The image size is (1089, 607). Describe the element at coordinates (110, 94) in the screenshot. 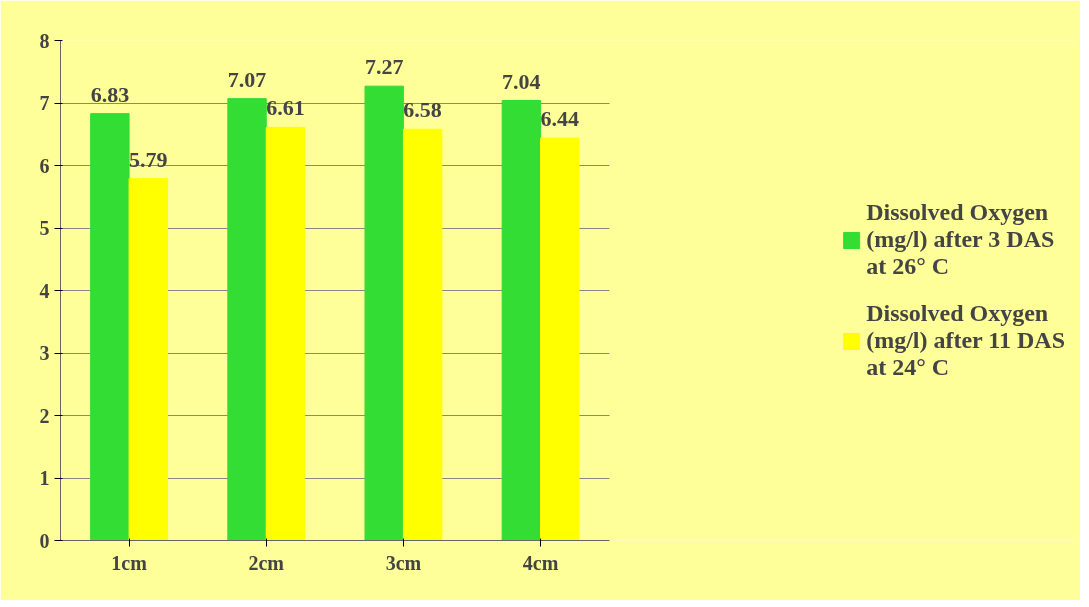

I see `data-label: 6.83` at that location.